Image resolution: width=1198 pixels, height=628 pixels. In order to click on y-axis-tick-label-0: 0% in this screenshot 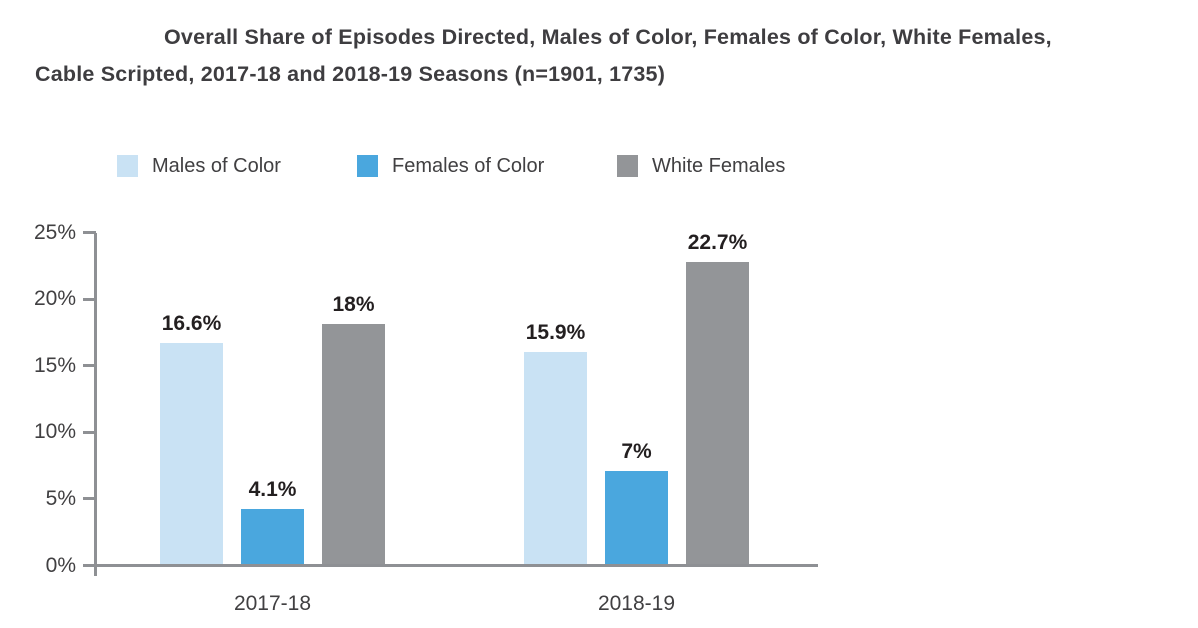, I will do `click(60, 565)`.